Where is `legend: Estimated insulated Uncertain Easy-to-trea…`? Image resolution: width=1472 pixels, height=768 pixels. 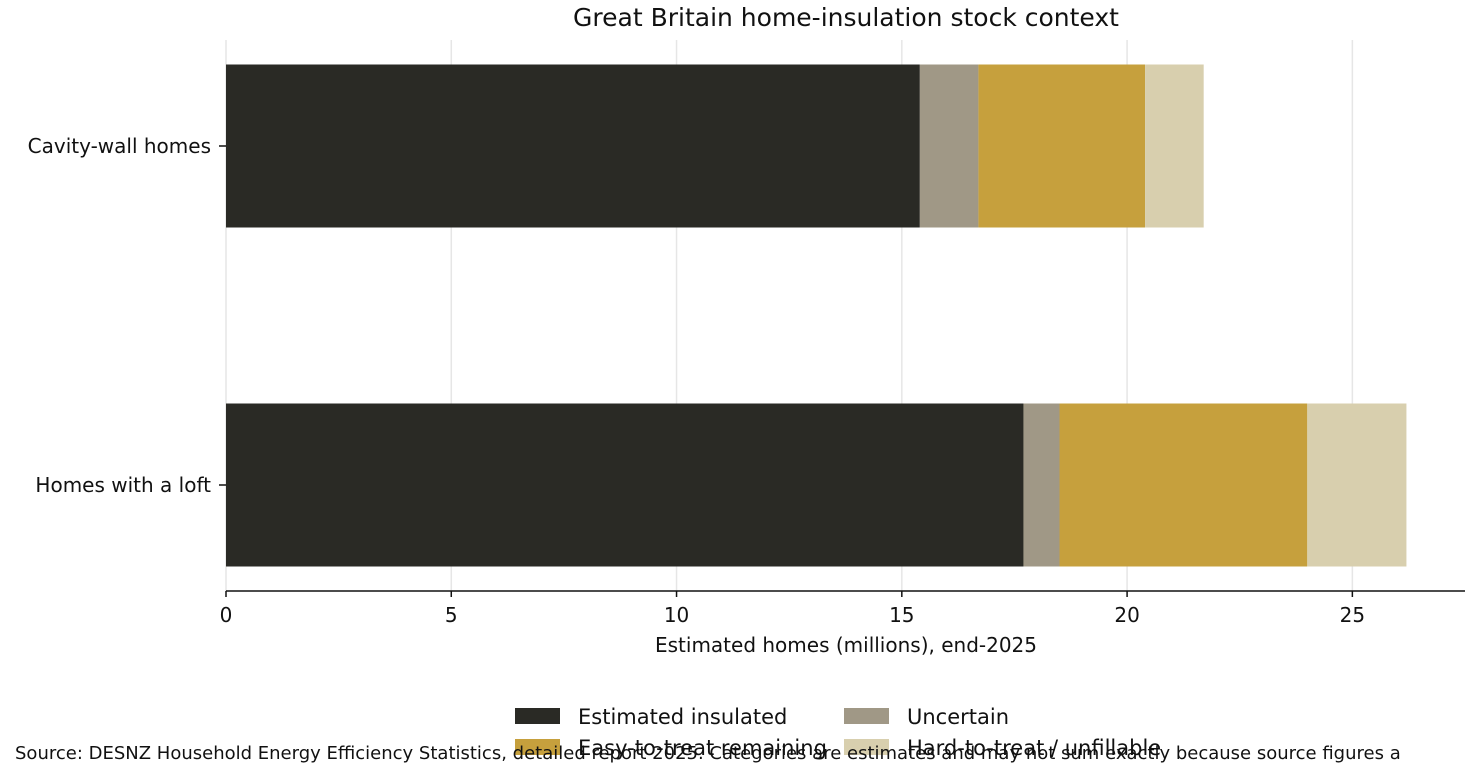
legend: Estimated insulated Uncertain Easy-to-trea… is located at coordinates (838, 732).